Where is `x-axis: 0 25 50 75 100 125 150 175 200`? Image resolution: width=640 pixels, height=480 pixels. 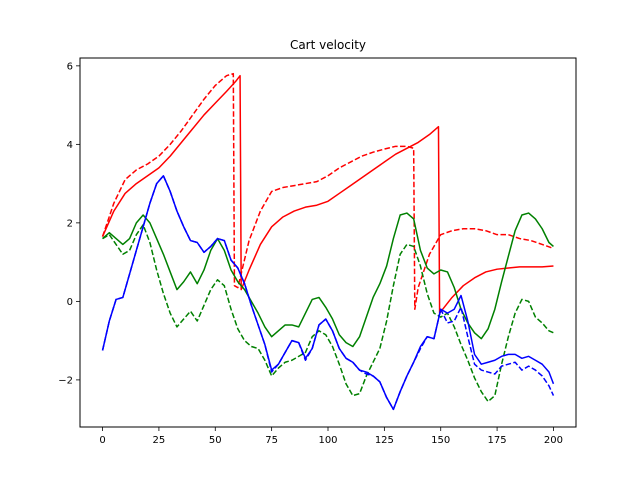
x-axis: 0 25 50 75 100 125 150 175 200 is located at coordinates (331, 436).